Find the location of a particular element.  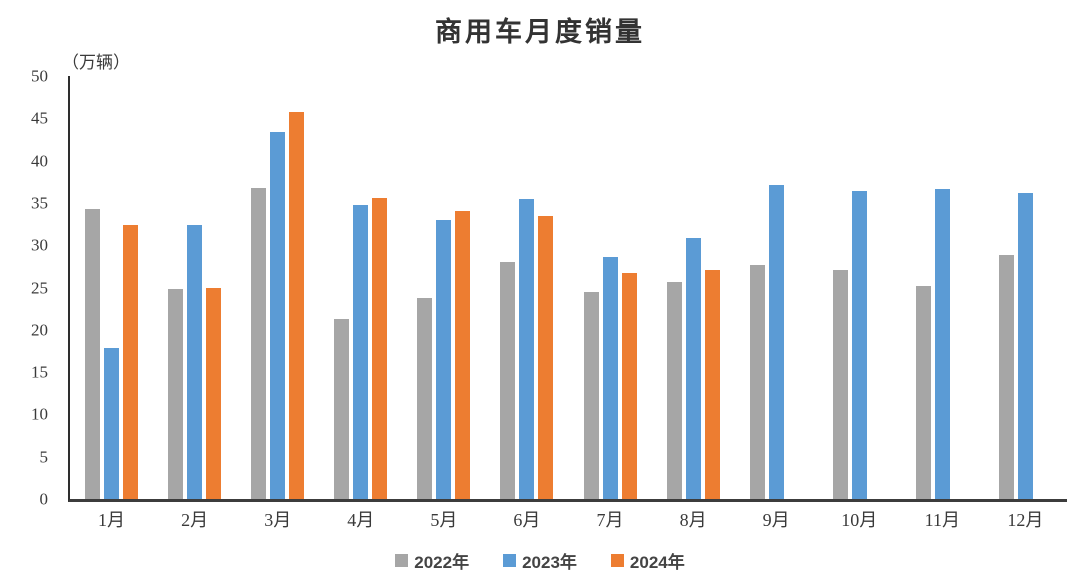

y-tick-35: 35 is located at coordinates (39, 203).